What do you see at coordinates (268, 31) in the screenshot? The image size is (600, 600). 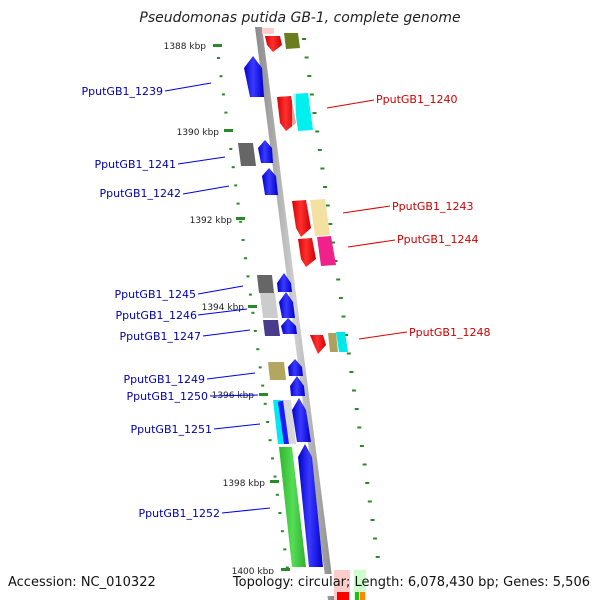 I see `gene-top-faded` at bounding box center [268, 31].